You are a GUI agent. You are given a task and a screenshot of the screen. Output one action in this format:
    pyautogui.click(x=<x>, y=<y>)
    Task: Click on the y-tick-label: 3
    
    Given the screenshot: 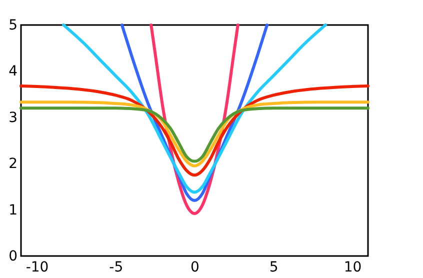 What is the action you would take?
    pyautogui.click(x=13, y=118)
    